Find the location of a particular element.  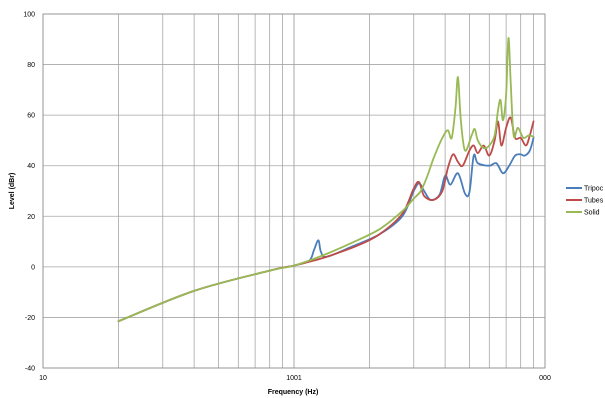

y-tick-label: 40 is located at coordinates (31, 166).